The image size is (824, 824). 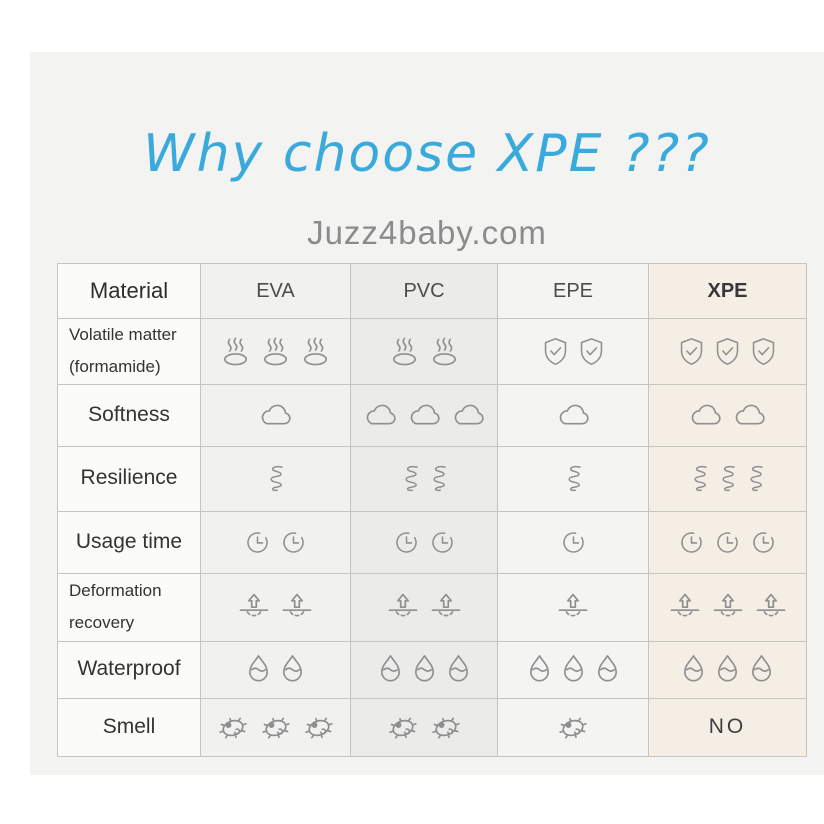 I want to click on table-row: Volatile matter (formamide), so click(x=432, y=351).